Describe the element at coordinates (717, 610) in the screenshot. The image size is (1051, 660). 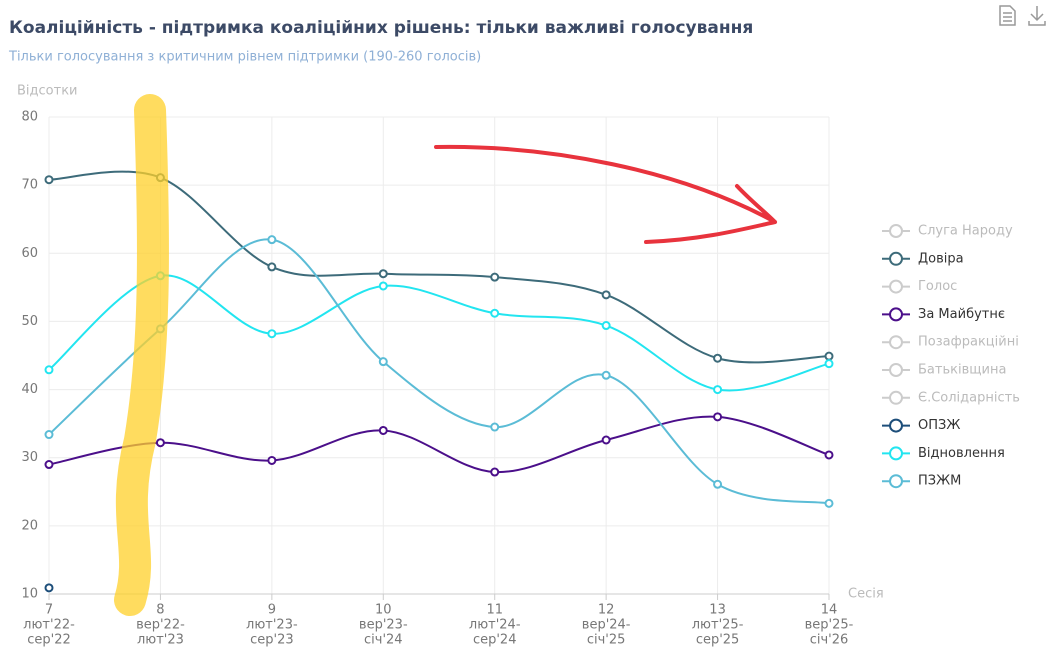
I see `x-tick-label: 13` at that location.